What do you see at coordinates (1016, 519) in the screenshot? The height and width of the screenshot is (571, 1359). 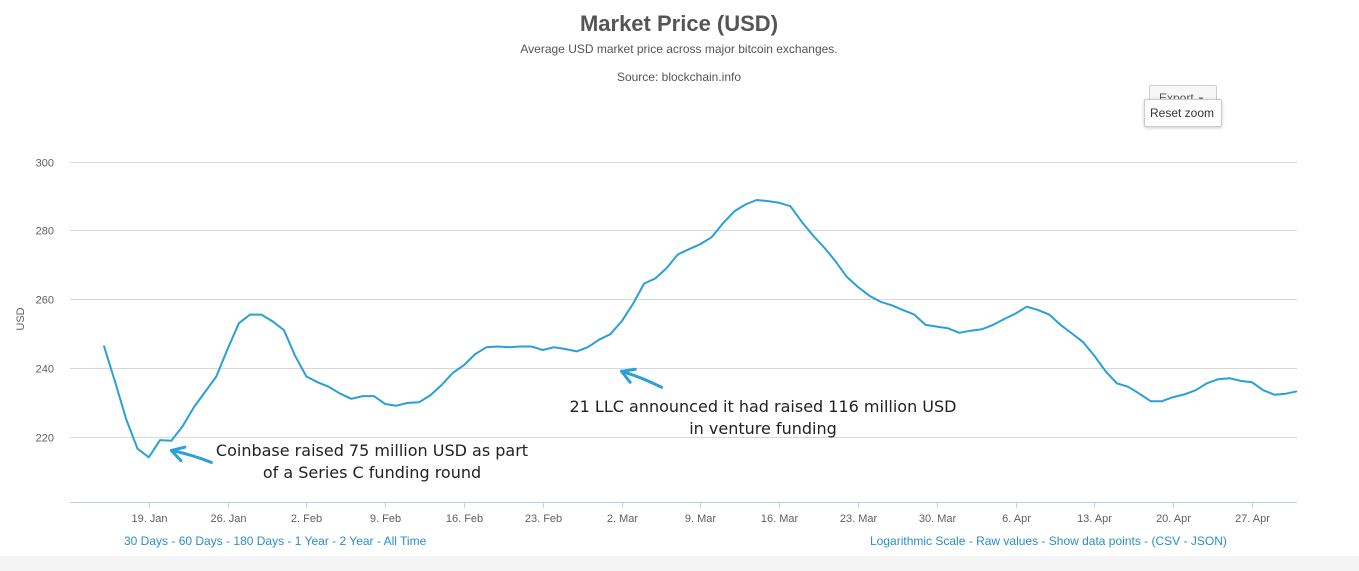 I see `x-tick-label: 6. Apr` at bounding box center [1016, 519].